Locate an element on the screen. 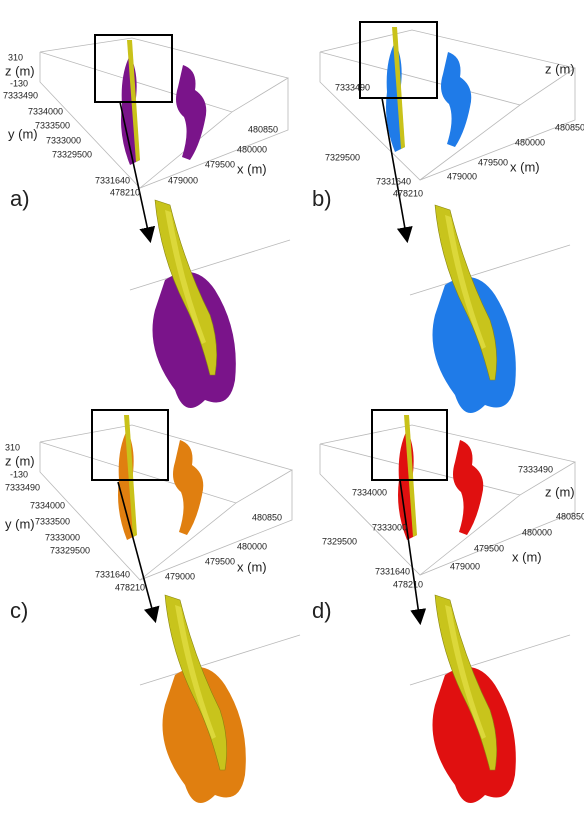  panel-label: c) is located at coordinates (19, 610).